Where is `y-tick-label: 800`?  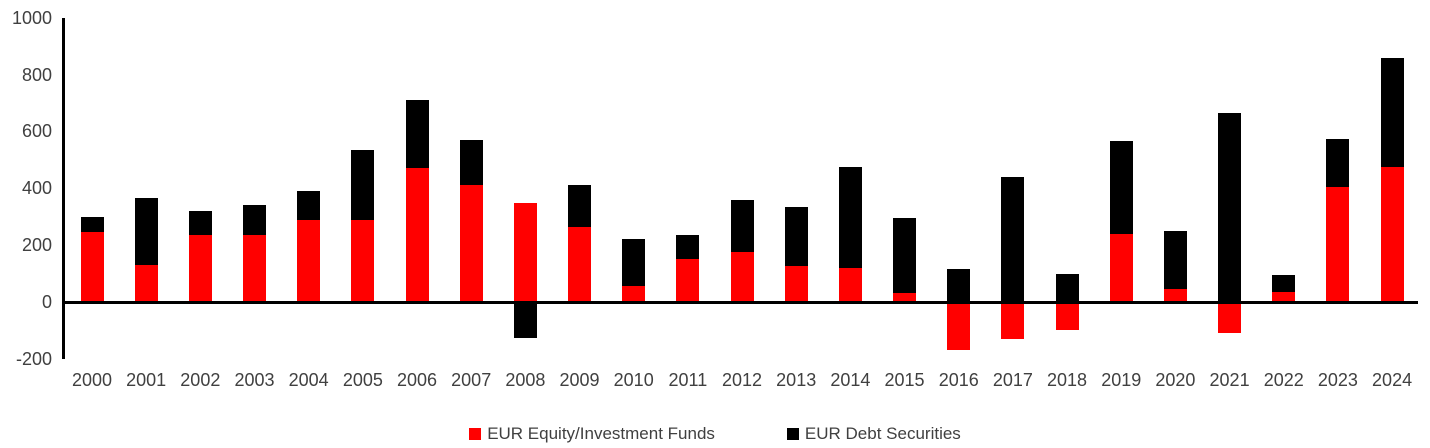 y-tick-label: 800 is located at coordinates (36, 74).